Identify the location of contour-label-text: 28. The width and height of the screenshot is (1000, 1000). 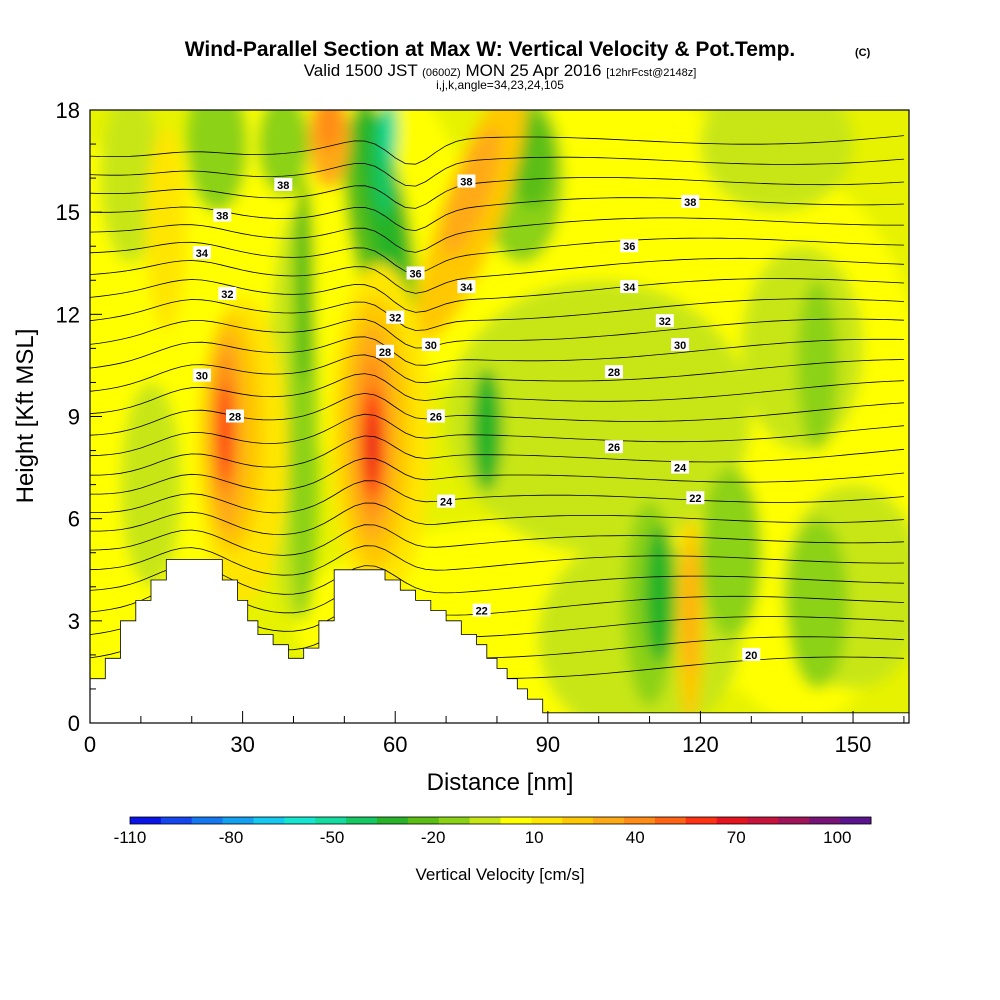
(385, 353).